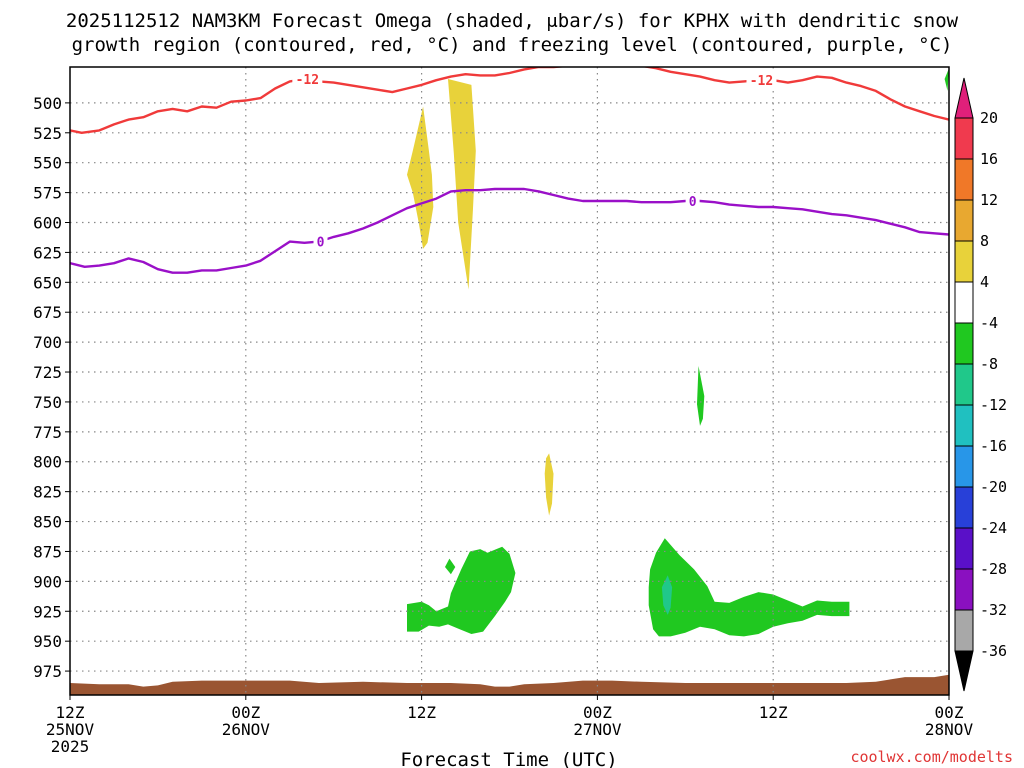  What do you see at coordinates (964, 98) in the screenshot?
I see `colorbar-top-arrow` at bounding box center [964, 98].